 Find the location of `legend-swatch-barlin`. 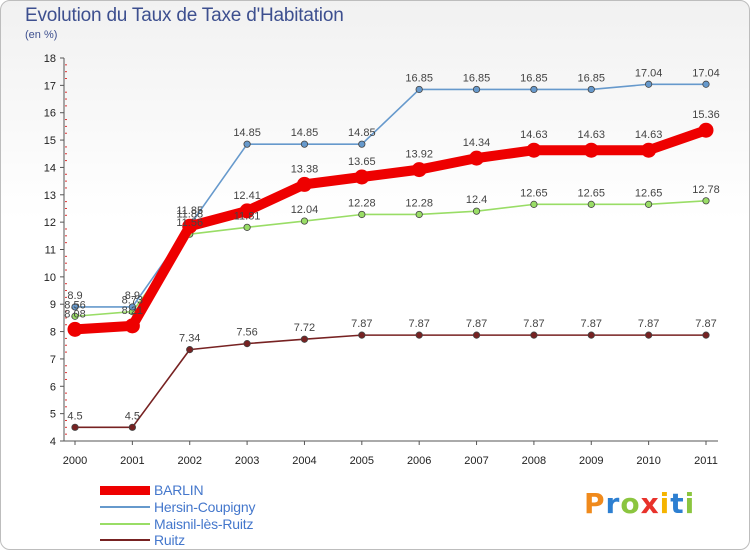

legend-swatch-barlin is located at coordinates (125, 490).